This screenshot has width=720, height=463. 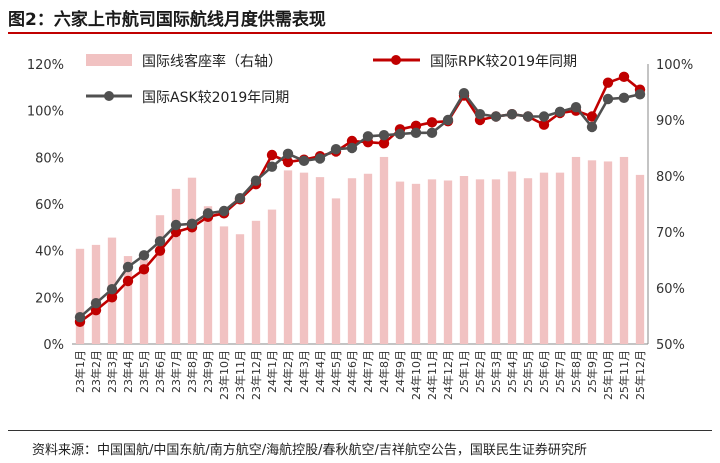 I want to click on source-rule, so click(x=360, y=430).